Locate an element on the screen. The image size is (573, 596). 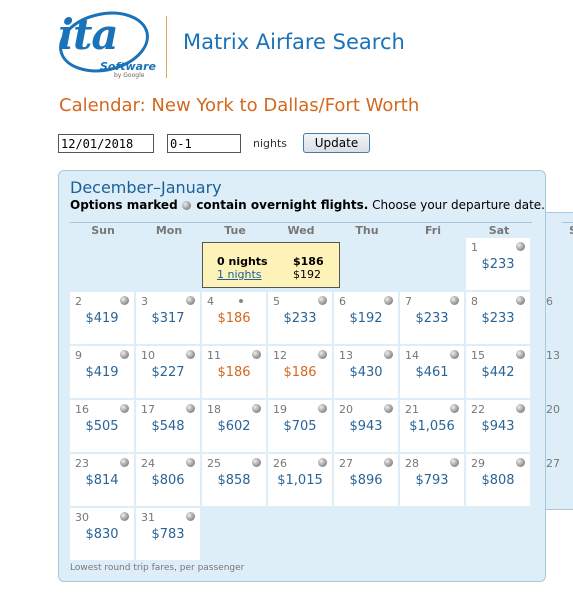
calendar-day-cell: 12 $186 is located at coordinates (300, 372).